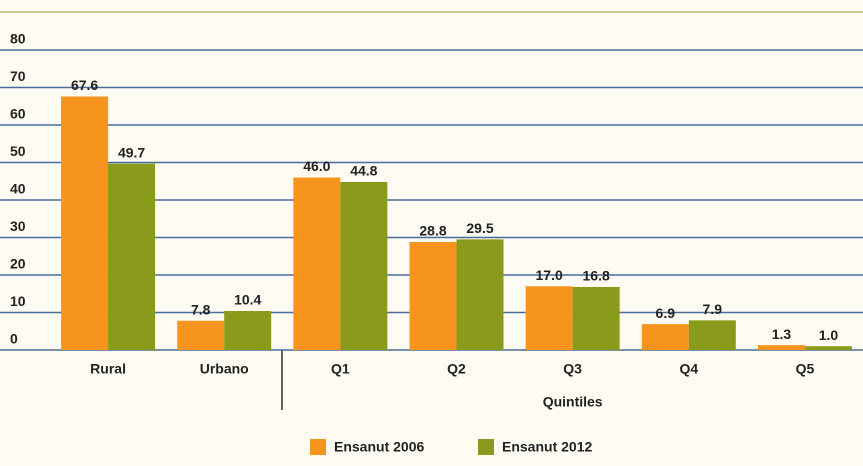 The image size is (863, 466). Describe the element at coordinates (379, 447) in the screenshot. I see `legend-label: Ensanut 2006` at that location.